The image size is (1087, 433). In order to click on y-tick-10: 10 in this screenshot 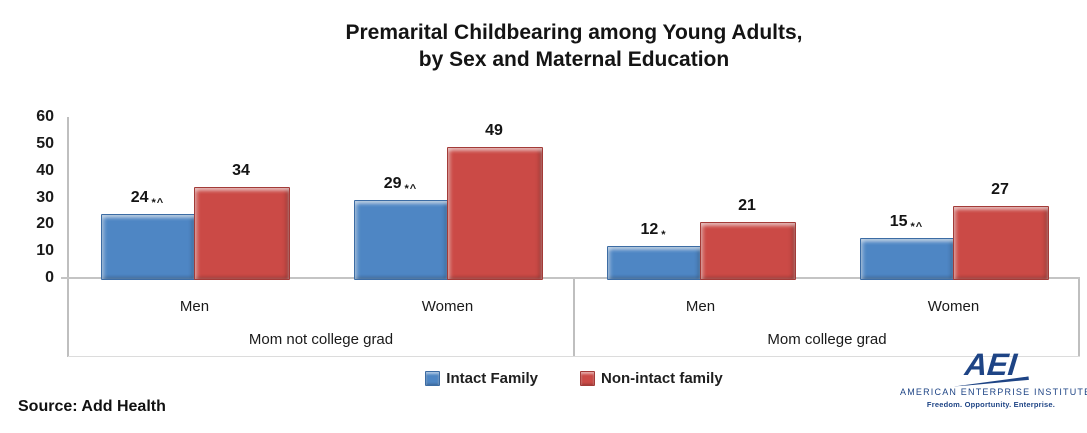, I will do `click(45, 251)`.